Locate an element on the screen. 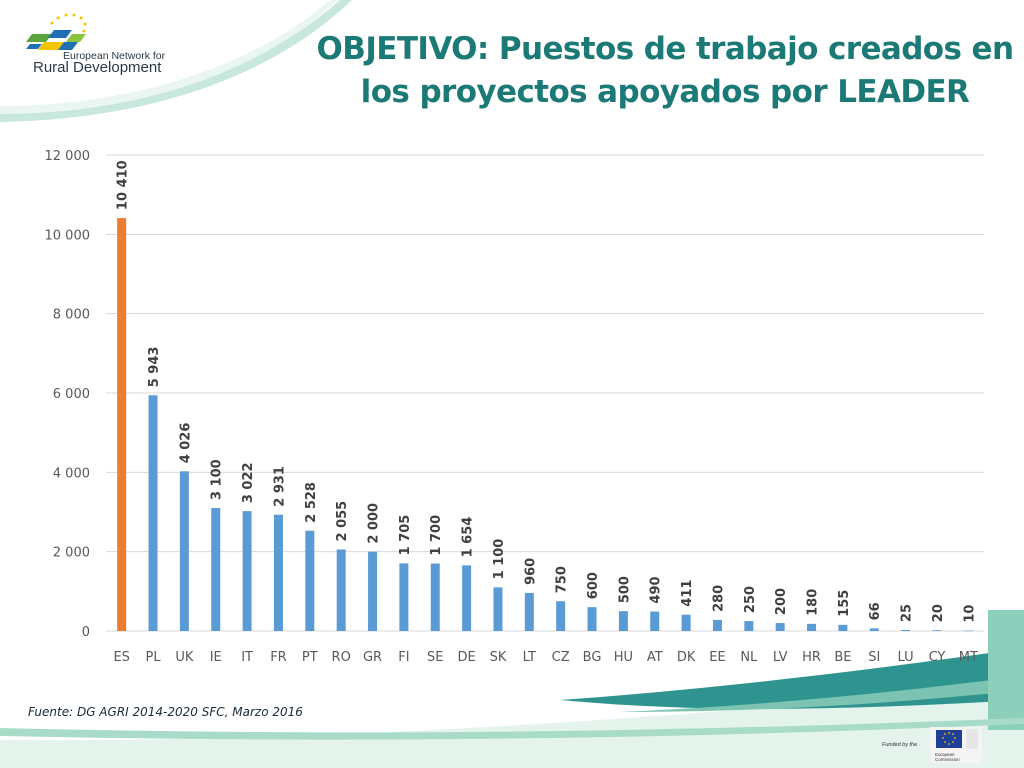 The width and height of the screenshot is (1024, 768). enrd-logo: European Network for Rural Development is located at coordinates (122, 47).